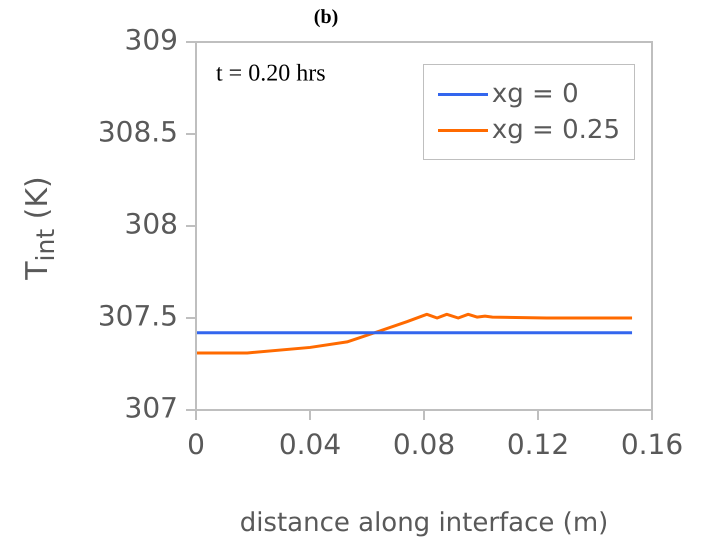  What do you see at coordinates (556, 130) in the screenshot?
I see `legend-label: xg = 0.25` at bounding box center [556, 130].